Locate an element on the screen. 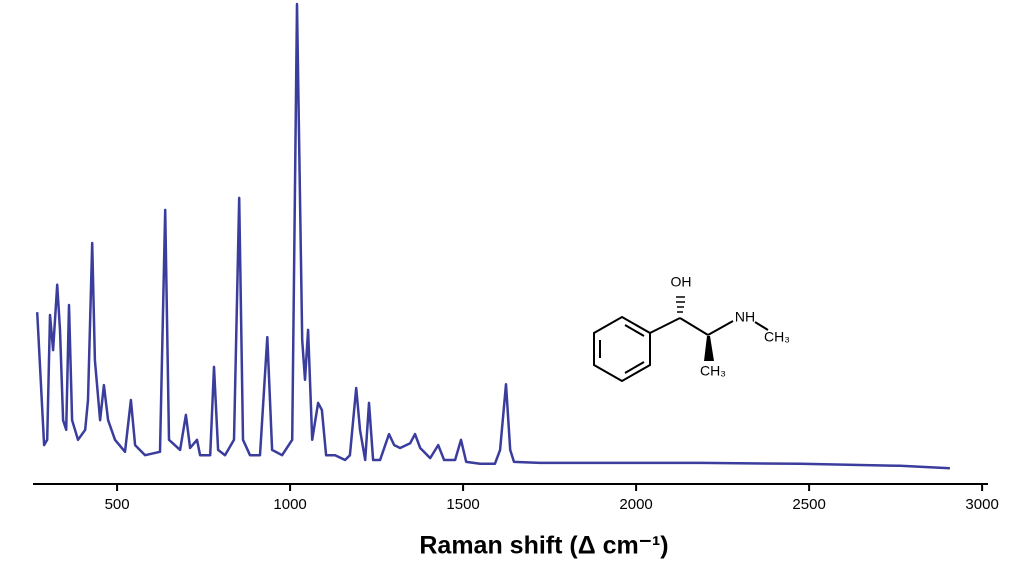 This screenshot has height=570, width=1023. x-axis-label: Raman shift (Δ cm⁻¹) is located at coordinates (543, 546).